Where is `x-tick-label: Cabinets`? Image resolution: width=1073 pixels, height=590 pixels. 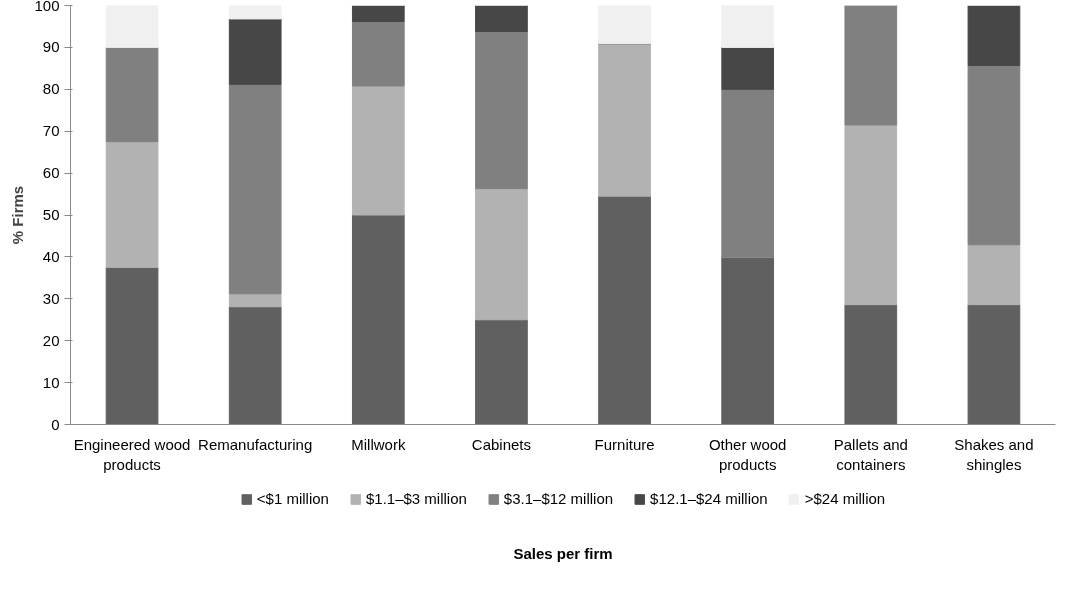 x-tick-label: Cabinets is located at coordinates (501, 444).